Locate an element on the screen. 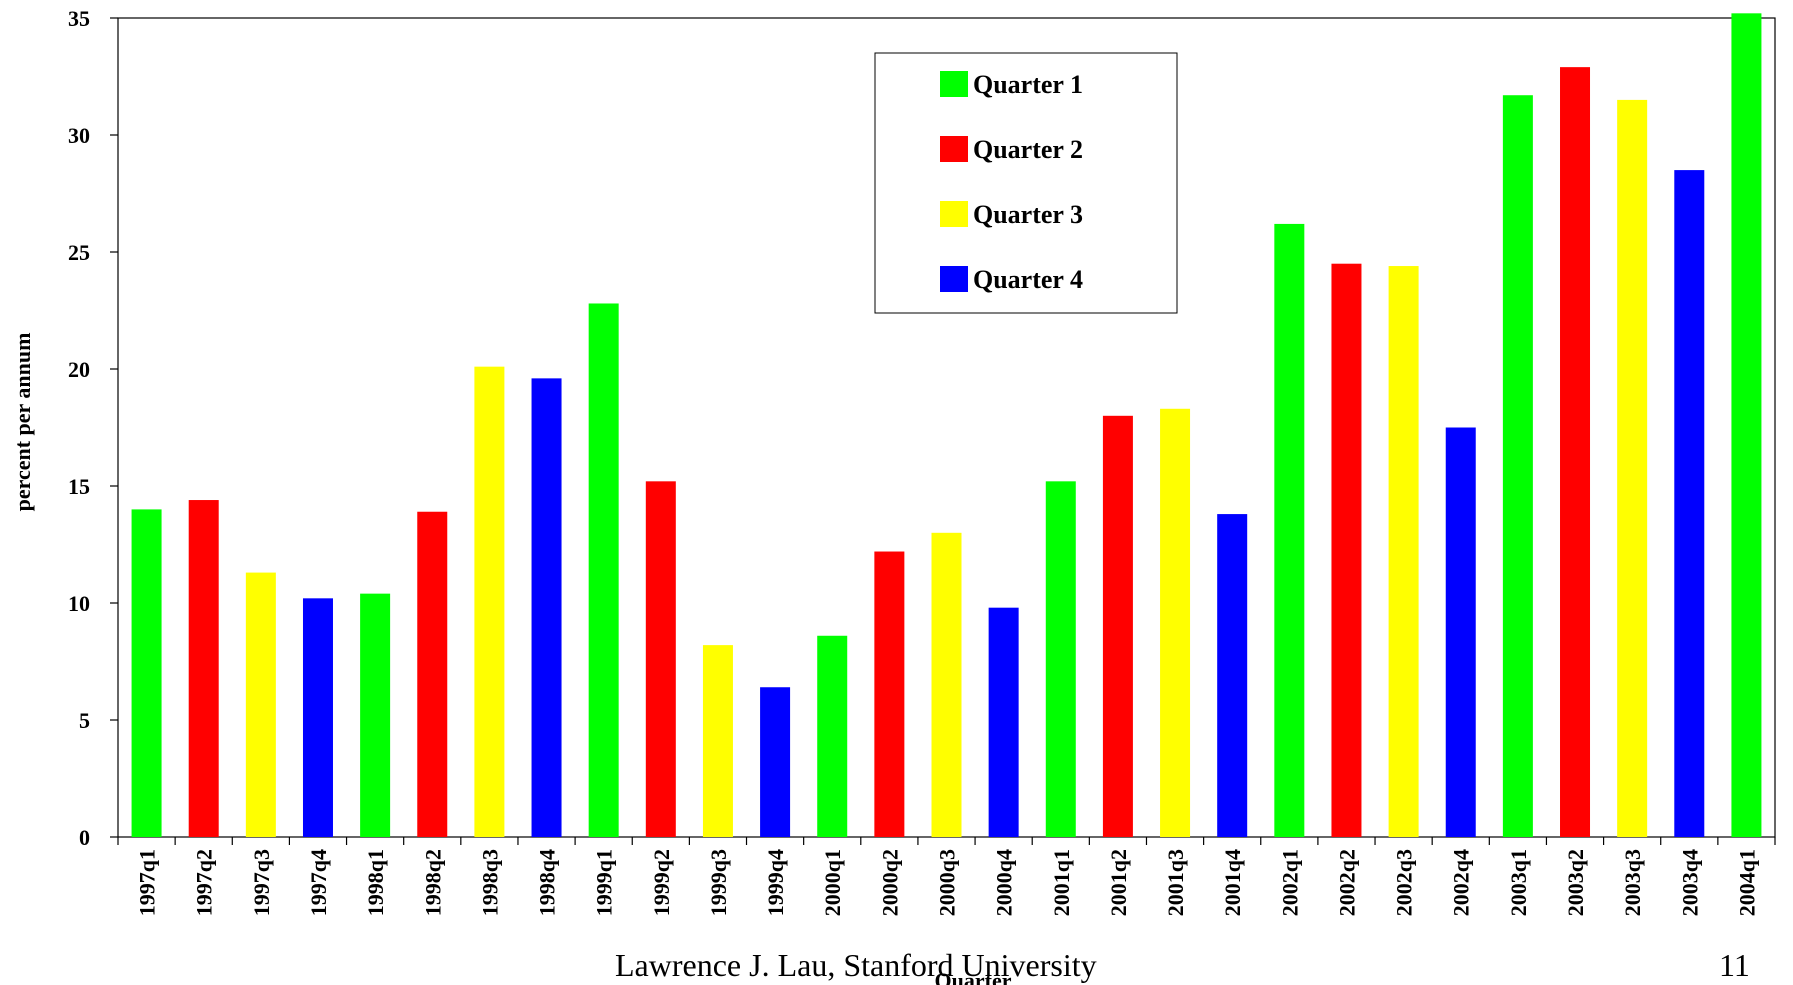  legend-label-3: Quarter 3 is located at coordinates (1028, 214).